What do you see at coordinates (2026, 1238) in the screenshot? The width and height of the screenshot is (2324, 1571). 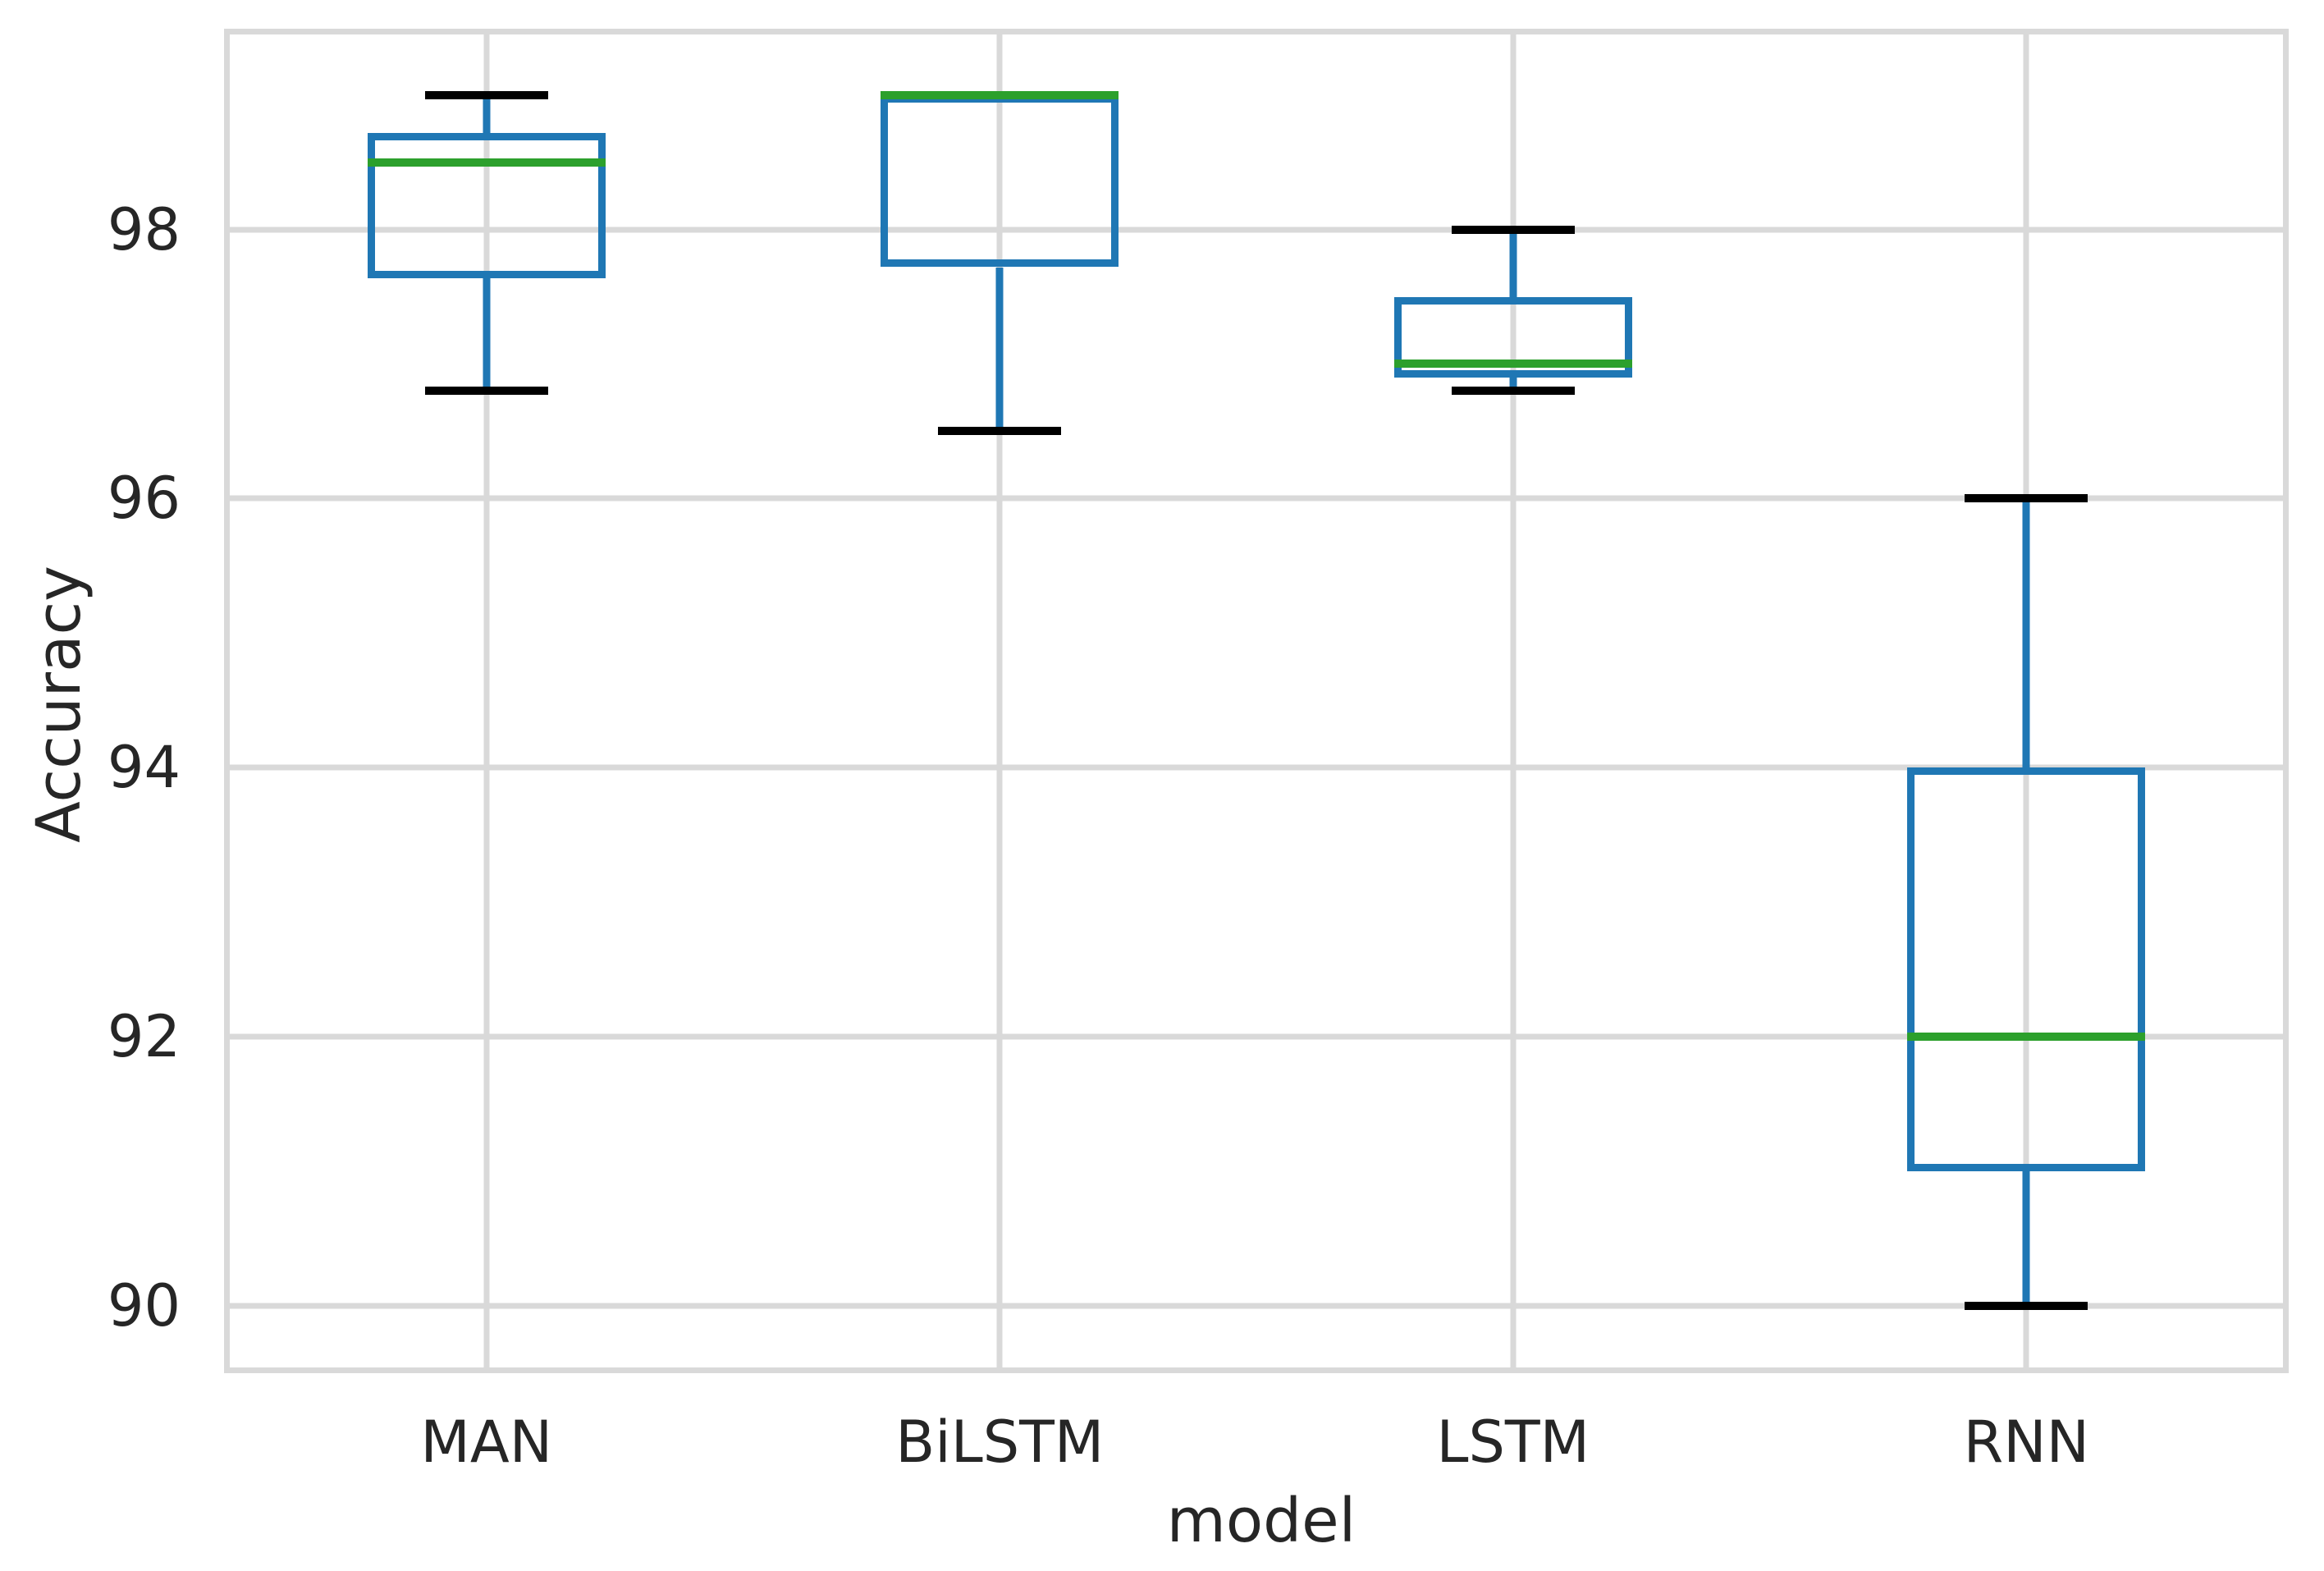 I see `lower-whisker-RNN` at bounding box center [2026, 1238].